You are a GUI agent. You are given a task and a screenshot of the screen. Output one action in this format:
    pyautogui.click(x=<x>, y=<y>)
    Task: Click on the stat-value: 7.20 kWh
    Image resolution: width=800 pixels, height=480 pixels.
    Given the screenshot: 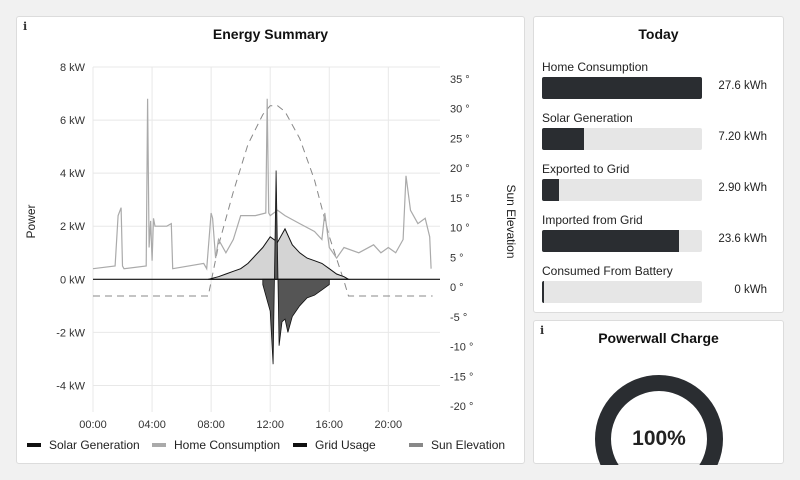 What is the action you would take?
    pyautogui.click(x=742, y=137)
    